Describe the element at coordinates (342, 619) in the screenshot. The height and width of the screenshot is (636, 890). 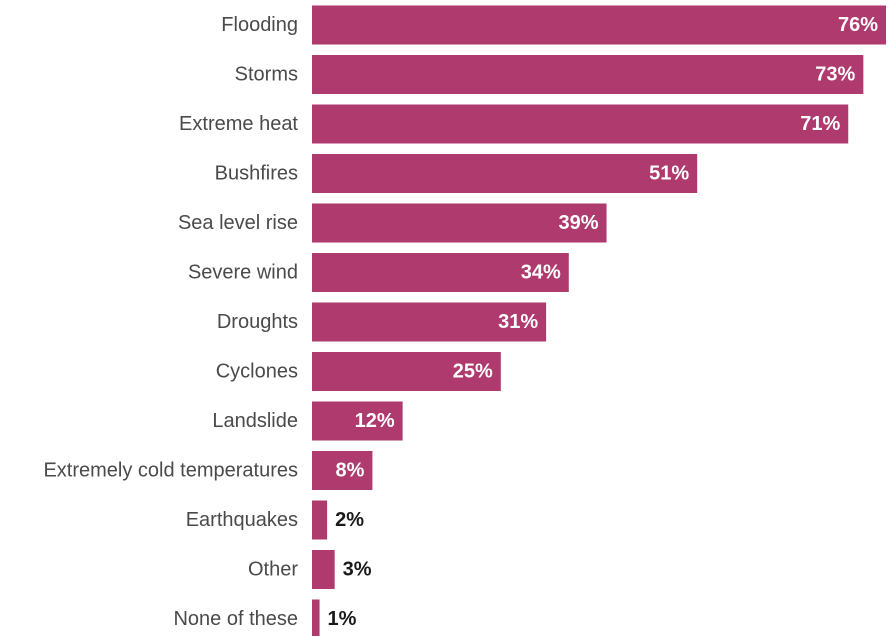
I see `value-label: 1%` at that location.